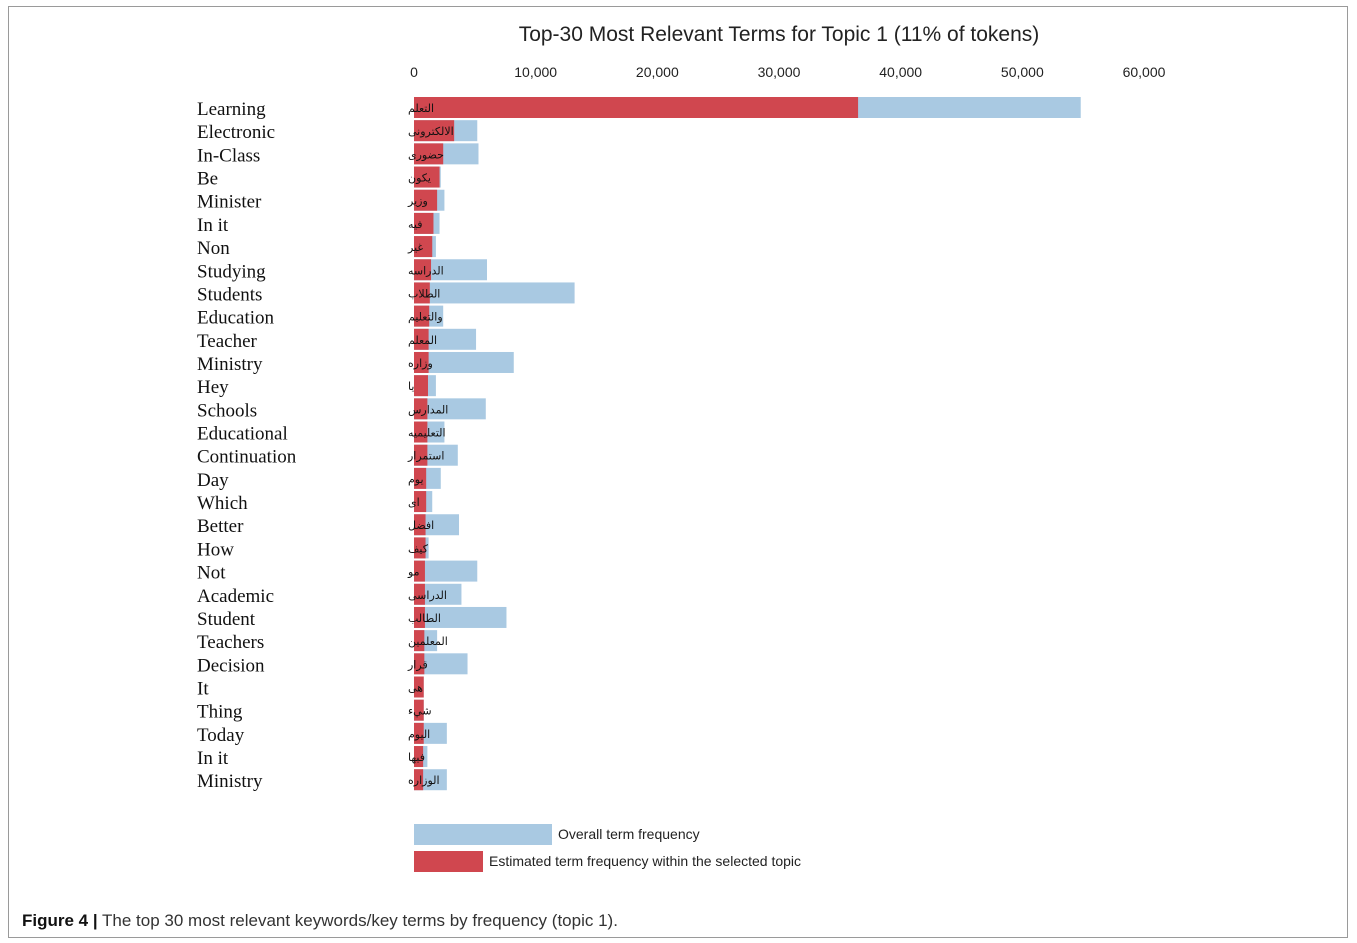 This screenshot has width=1357, height=943. What do you see at coordinates (235, 596) in the screenshot?
I see `category-english-label: Academic` at bounding box center [235, 596].